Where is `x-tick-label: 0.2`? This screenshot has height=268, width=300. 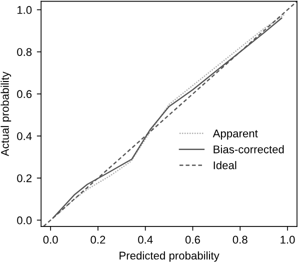
x-tick-label: 0.2 is located at coordinates (98, 240).